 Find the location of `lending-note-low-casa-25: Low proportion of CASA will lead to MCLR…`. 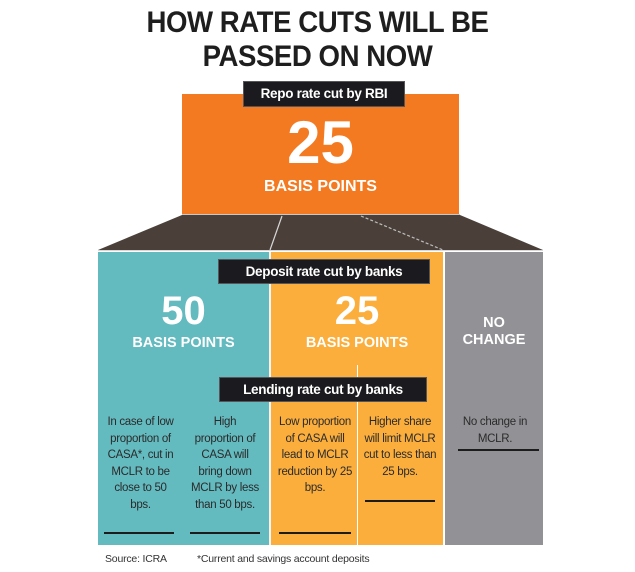

lending-note-low-casa-25: Low proportion of CASA will lead to MCLR… is located at coordinates (315, 455).